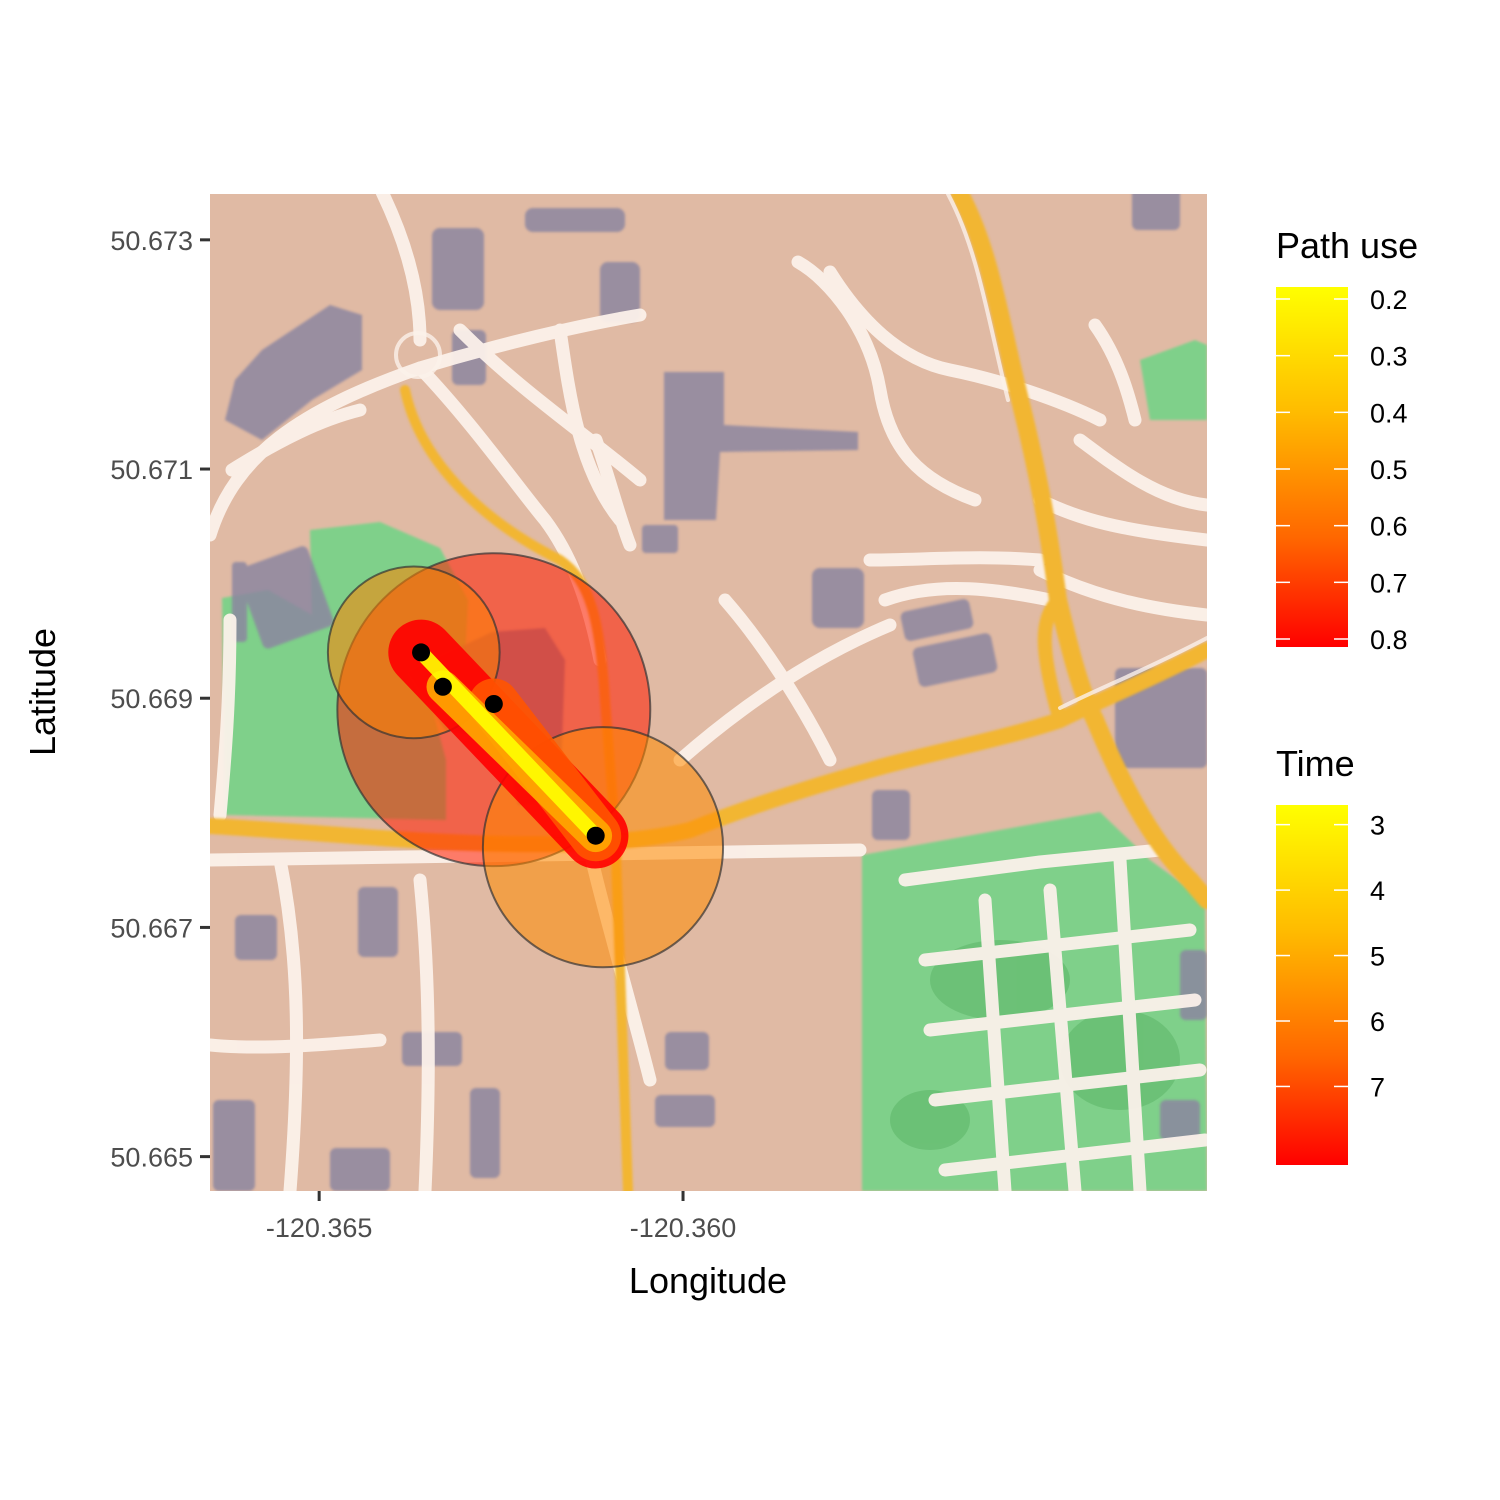 This screenshot has height=1500, width=1500. What do you see at coordinates (151, 928) in the screenshot?
I see `y-tick-label-4: 50.667` at bounding box center [151, 928].